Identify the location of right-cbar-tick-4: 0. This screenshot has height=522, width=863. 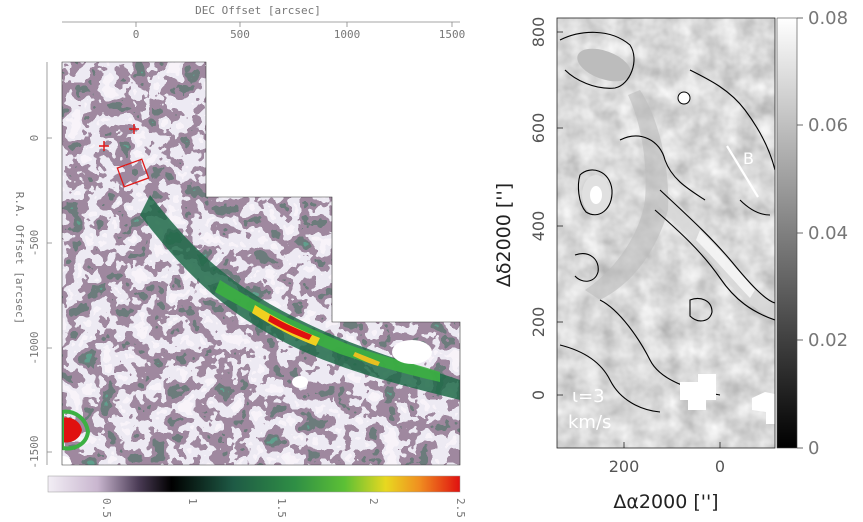
(813, 448).